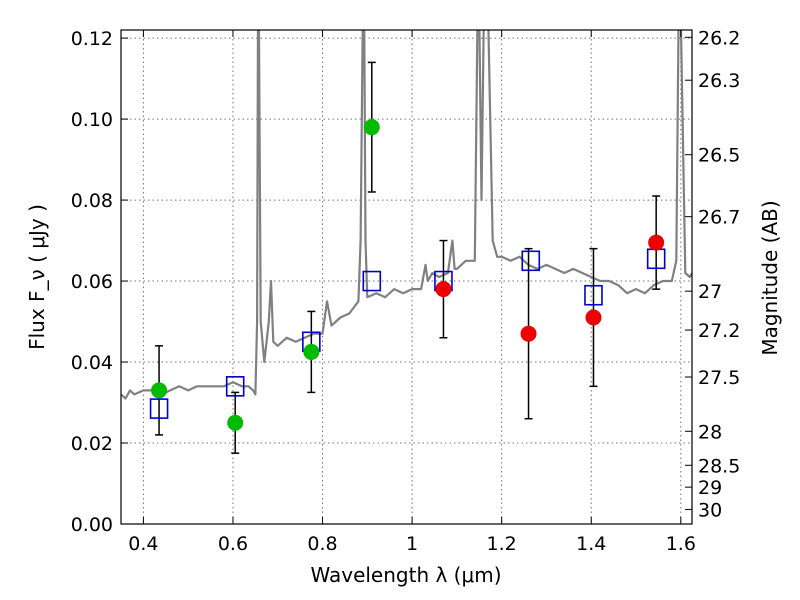  Describe the element at coordinates (719, 38) in the screenshot. I see `magnitude-tick-label: 26.2` at that location.